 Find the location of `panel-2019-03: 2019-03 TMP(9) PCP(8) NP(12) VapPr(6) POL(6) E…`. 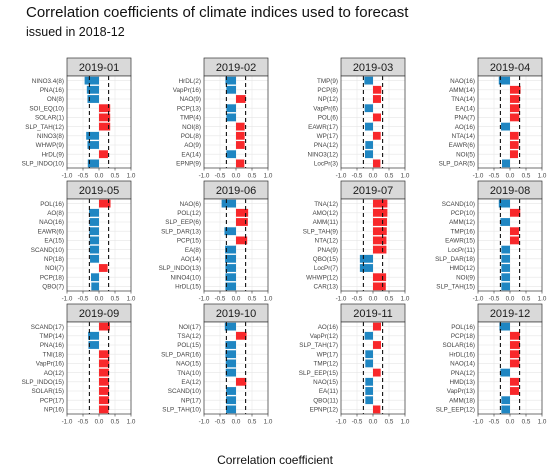

panel-2019-03: 2019-03 TMP(9) PCP(8) NP(12) VapPr(6) POL(6) E… is located at coordinates (359, 118).